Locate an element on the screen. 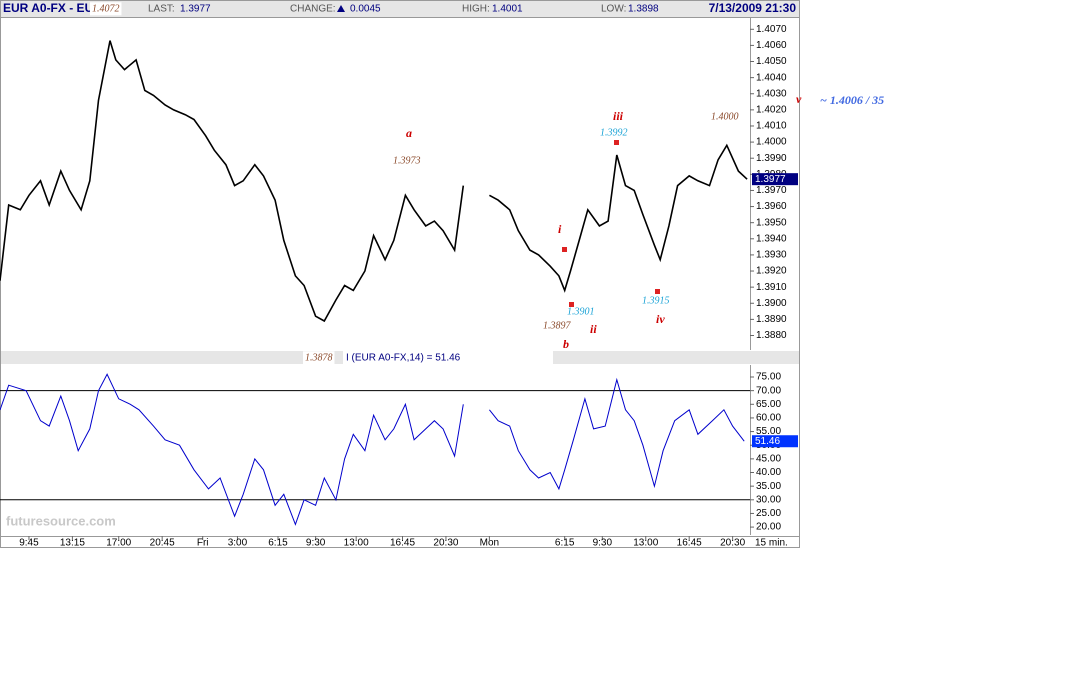 The width and height of the screenshot is (1083, 695). y-tick-label: 1.3890 is located at coordinates (771, 319).